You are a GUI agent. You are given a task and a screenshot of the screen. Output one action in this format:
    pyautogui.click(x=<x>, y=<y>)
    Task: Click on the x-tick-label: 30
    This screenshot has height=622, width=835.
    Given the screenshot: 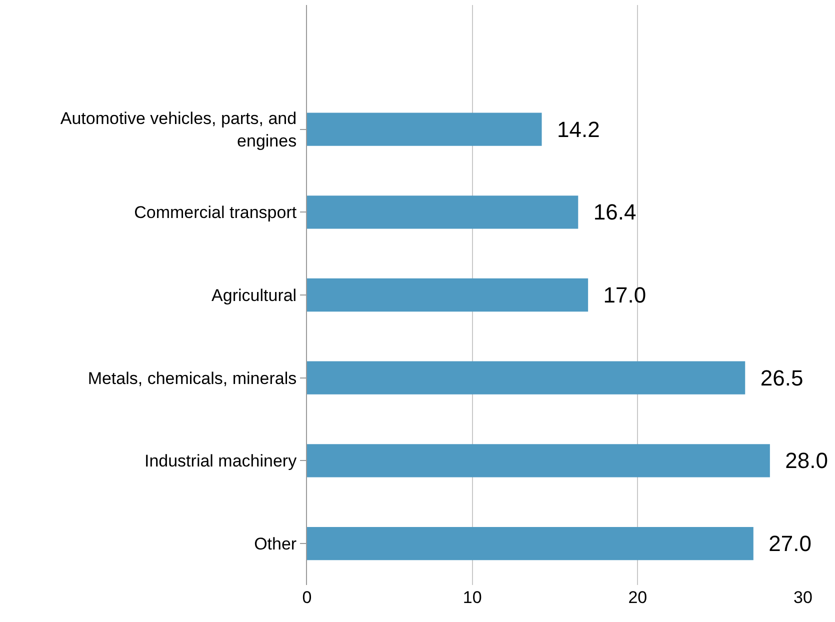 What is the action you would take?
    pyautogui.click(x=803, y=597)
    